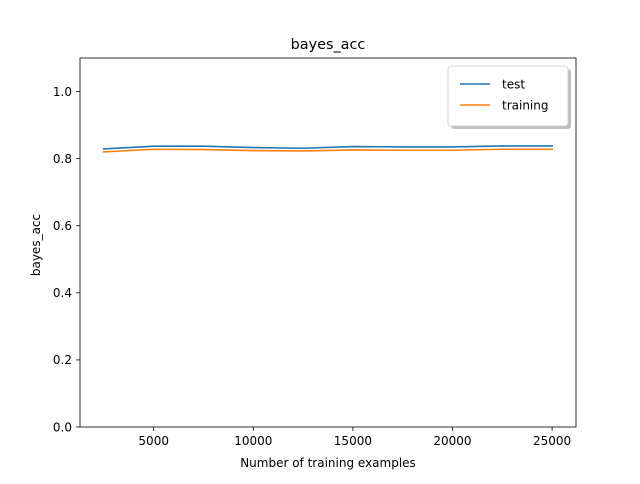  Describe the element at coordinates (62, 360) in the screenshot. I see `y-tick-label: 0.2` at that location.